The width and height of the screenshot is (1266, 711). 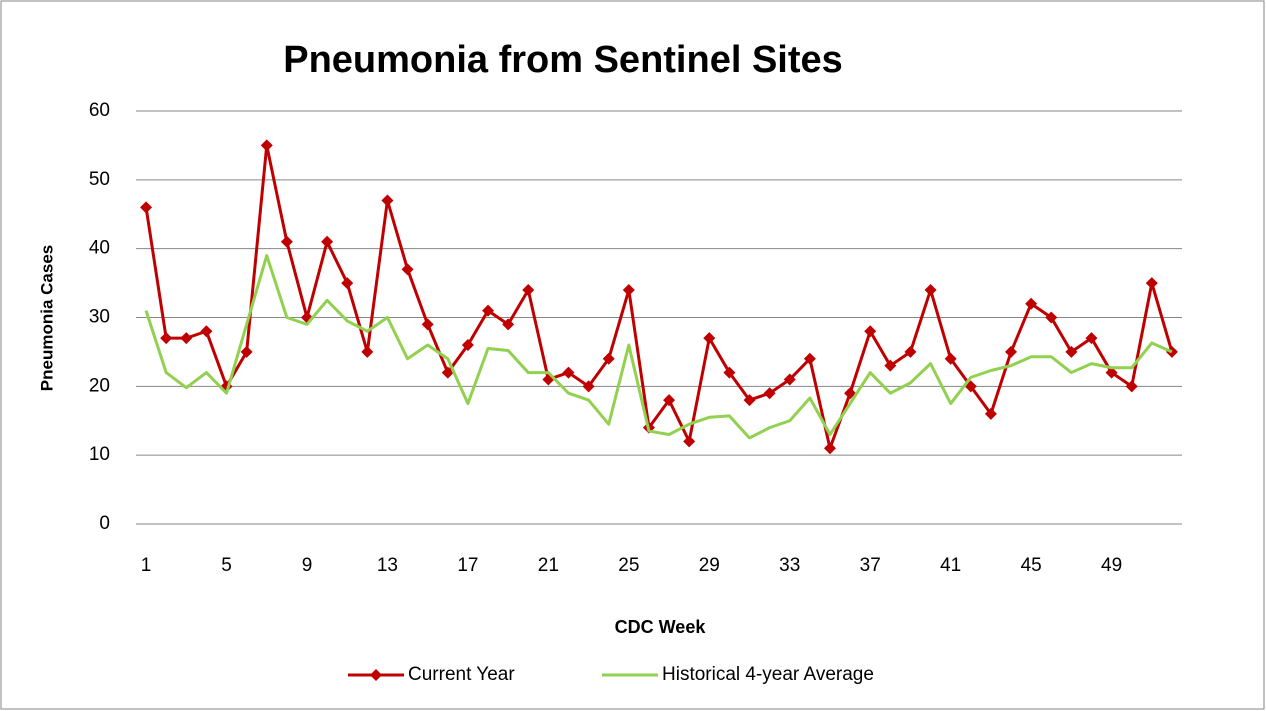 What do you see at coordinates (376, 675) in the screenshot?
I see `legend-marker` at bounding box center [376, 675].